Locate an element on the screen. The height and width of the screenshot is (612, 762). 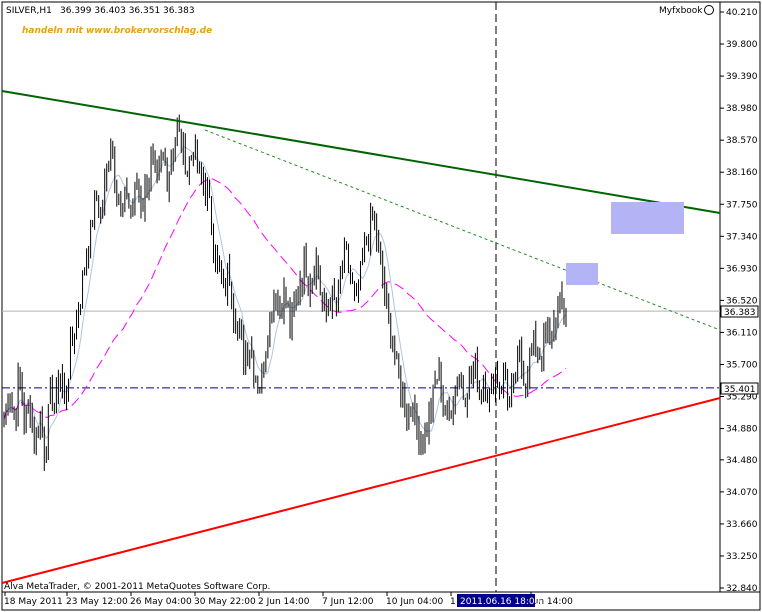
y-tick-label: 39.800 is located at coordinates (742, 45).